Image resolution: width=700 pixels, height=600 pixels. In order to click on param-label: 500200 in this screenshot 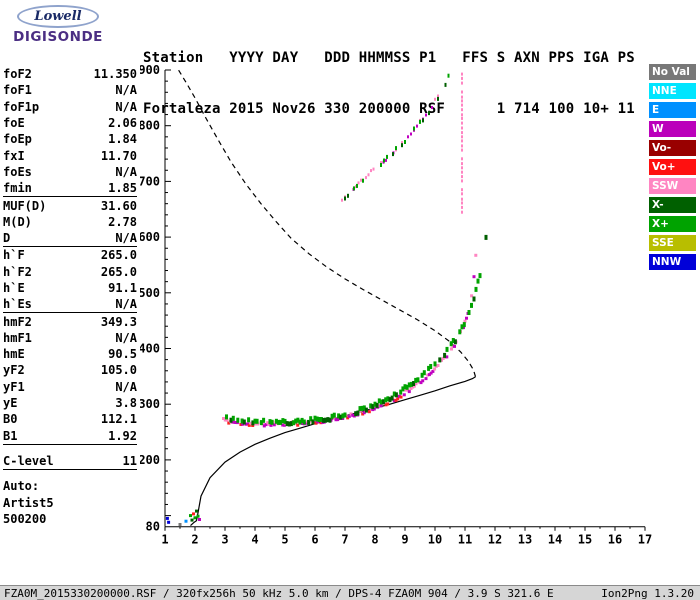, I will do `click(25, 518)`.